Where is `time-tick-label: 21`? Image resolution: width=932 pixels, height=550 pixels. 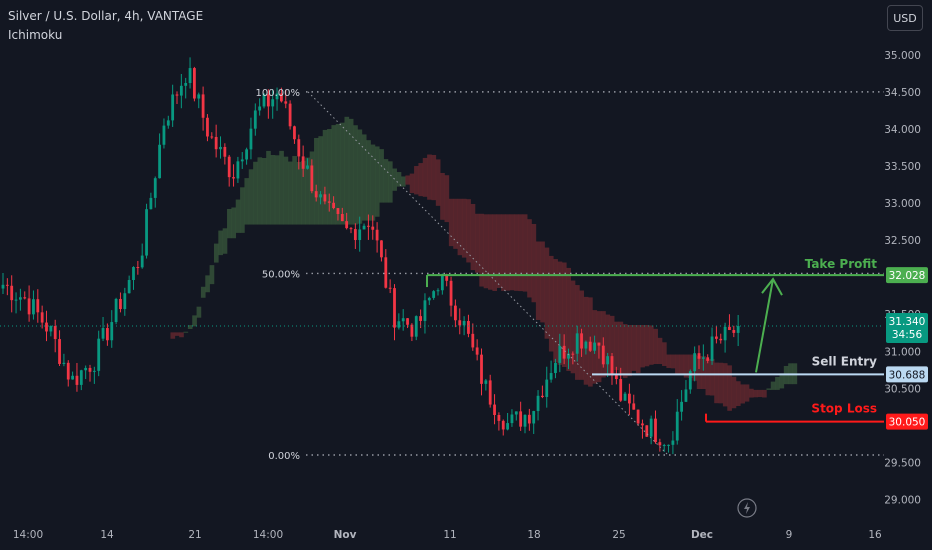 time-tick-label: 21 is located at coordinates (194, 535).